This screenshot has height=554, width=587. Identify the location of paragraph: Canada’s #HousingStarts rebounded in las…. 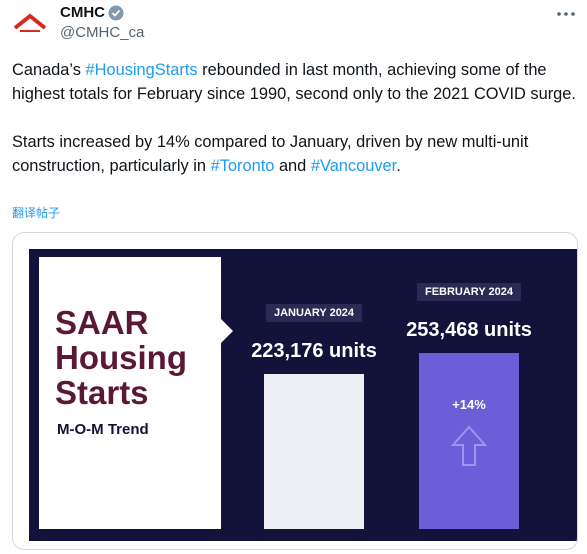
(296, 82).